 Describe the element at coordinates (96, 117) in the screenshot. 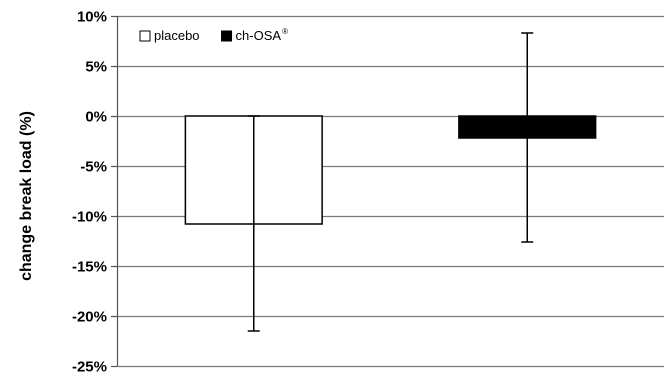

I see `y-tick-label: 0%` at that location.